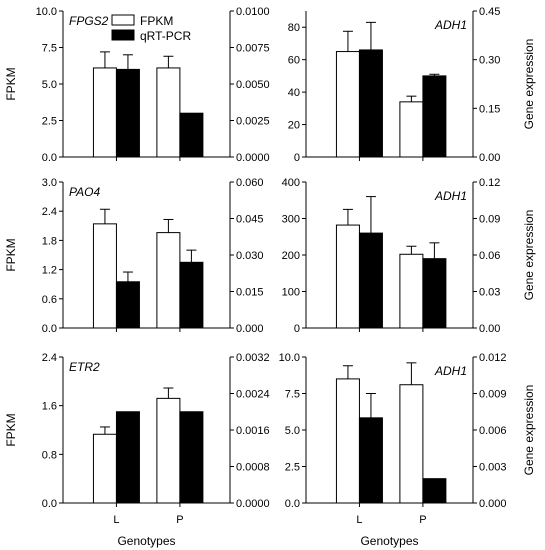 The width and height of the screenshot is (545, 550). I want to click on right-tick-label: 0.012, so click(493, 358).